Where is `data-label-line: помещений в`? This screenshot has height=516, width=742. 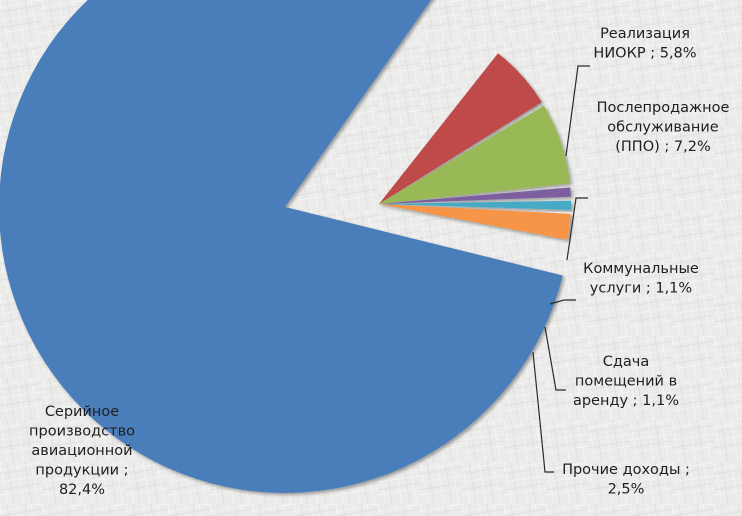
data-label-line: помещений в is located at coordinates (626, 382).